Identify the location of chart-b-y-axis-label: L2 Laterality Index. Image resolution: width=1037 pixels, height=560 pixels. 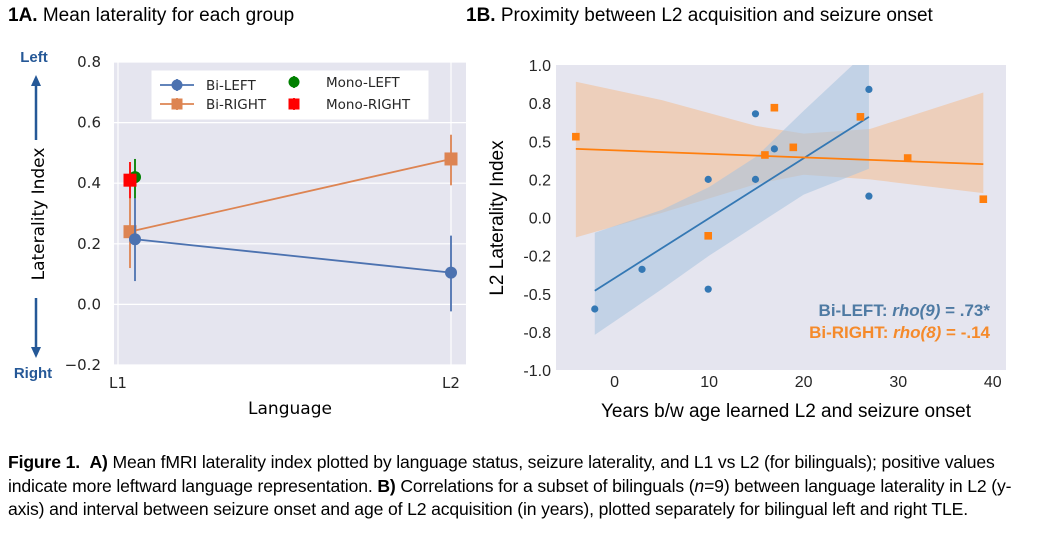
(497, 218).